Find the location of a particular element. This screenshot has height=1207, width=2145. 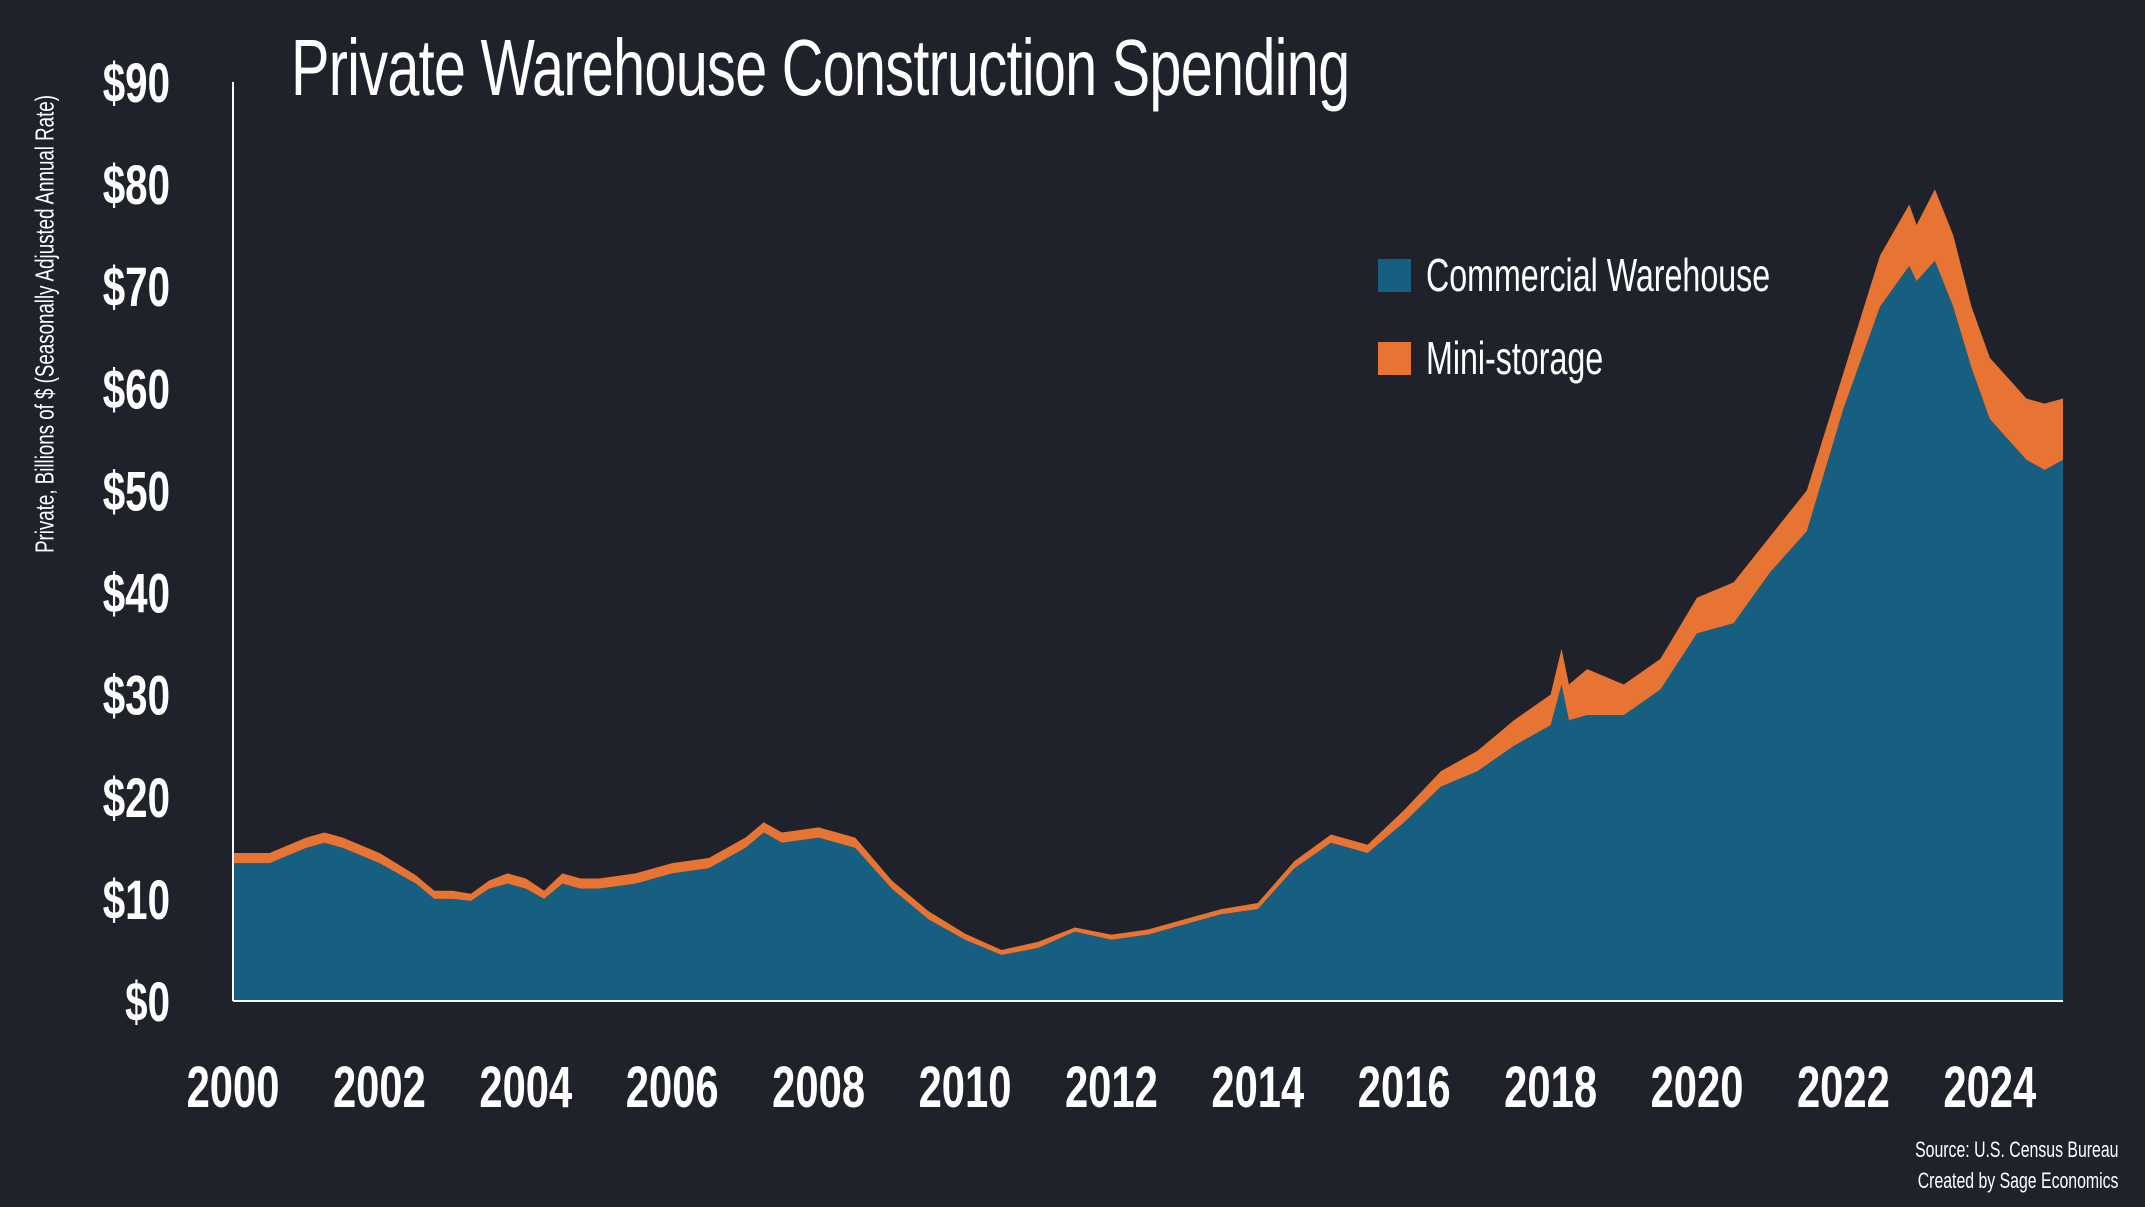

y-tick-label: $40 is located at coordinates (136, 594).